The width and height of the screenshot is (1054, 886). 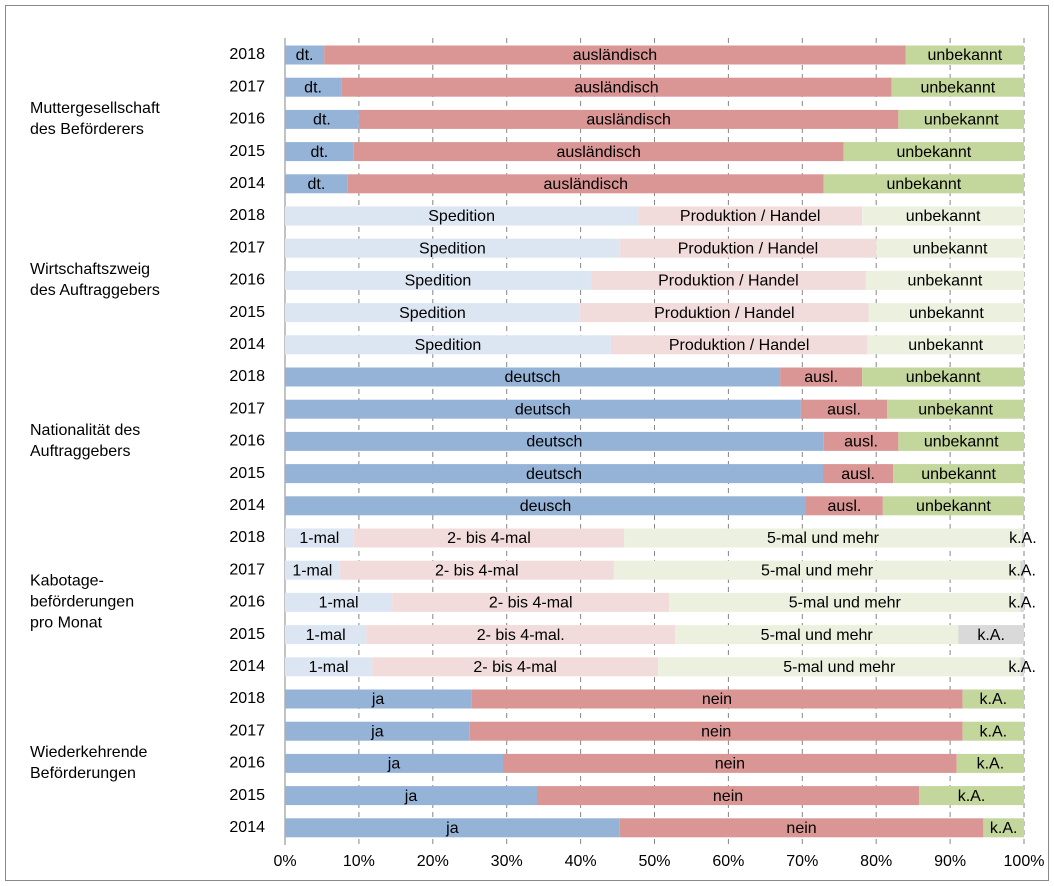 What do you see at coordinates (581, 861) in the screenshot?
I see `x-tick-label: 40%` at bounding box center [581, 861].